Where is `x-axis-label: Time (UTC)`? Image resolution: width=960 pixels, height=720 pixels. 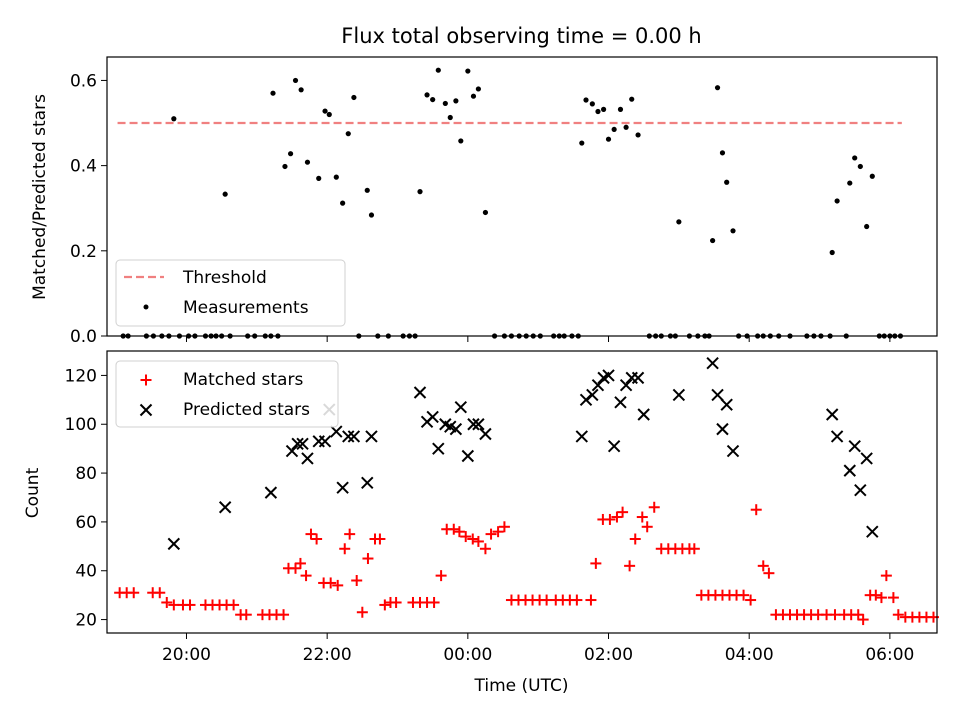 x-axis-label: Time (UTC) is located at coordinates (521, 686).